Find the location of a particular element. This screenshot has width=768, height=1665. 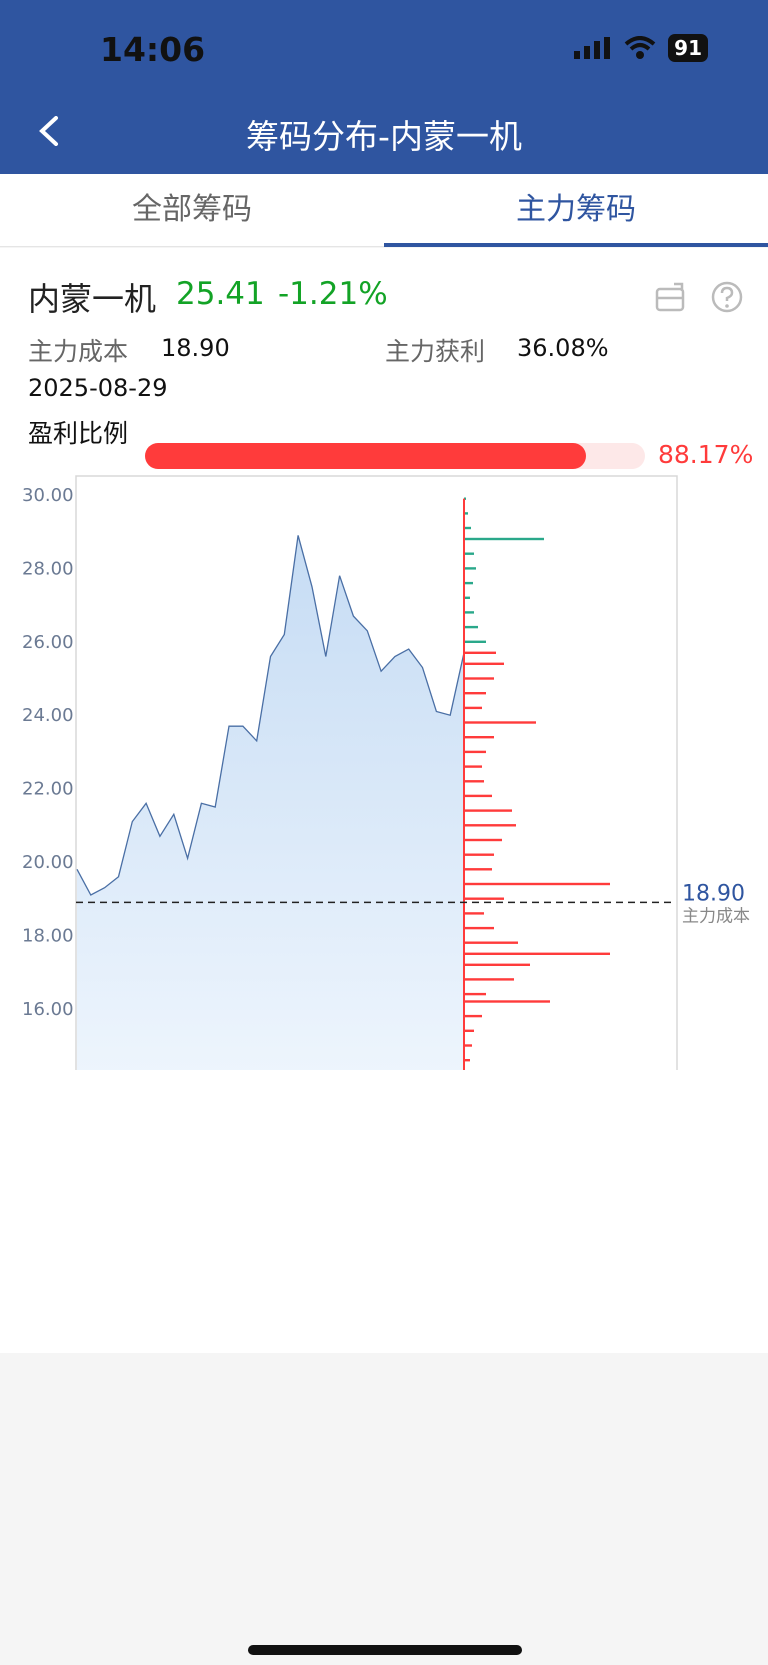

cost-line-label: 18.90 is located at coordinates (713, 893).